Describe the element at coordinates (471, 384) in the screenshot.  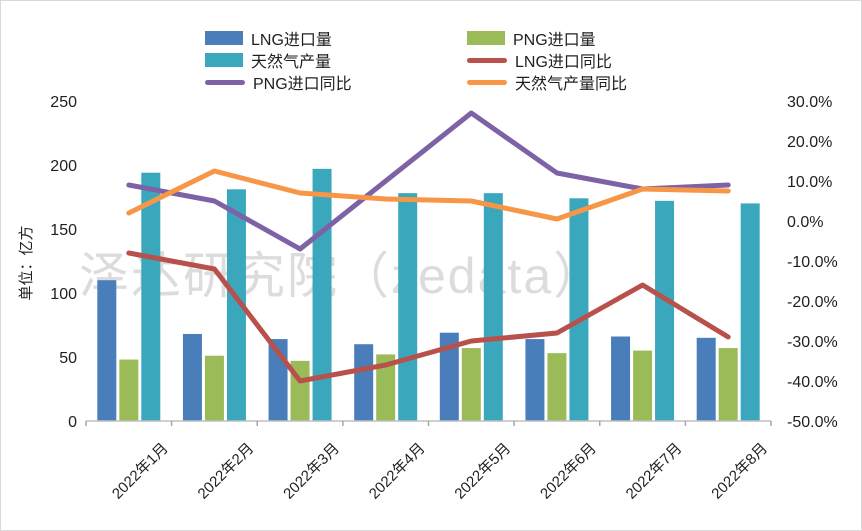
I see `bar-PNG进口量-2022年5月` at that location.